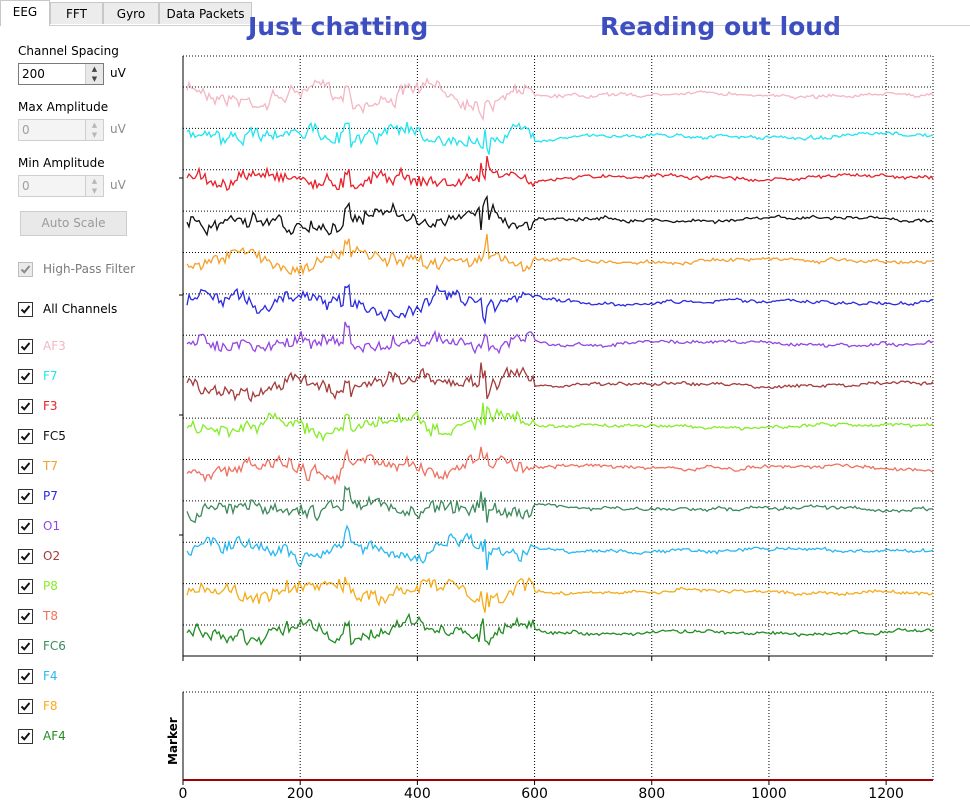 The height and width of the screenshot is (806, 970). What do you see at coordinates (61, 186) in the screenshot?
I see `min-amplitude-spinner: 0 ▲ ▼` at bounding box center [61, 186].